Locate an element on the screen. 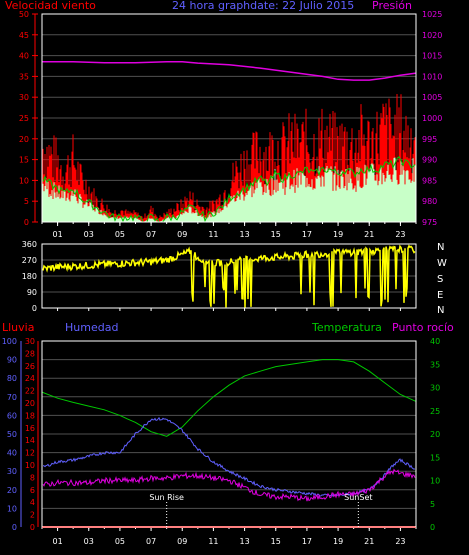 The image size is (469, 555). temperature-y-tick: 0 is located at coordinates (432, 527).